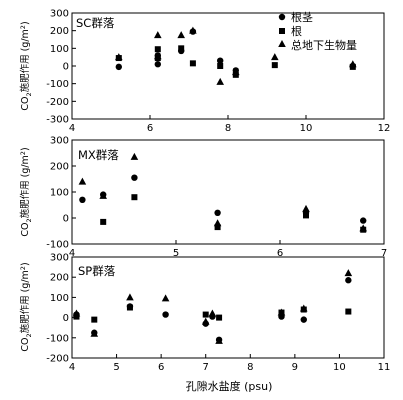 This screenshot has width=403, height=400. What do you see at coordinates (296, 31) in the screenshot?
I see `legend-label: 根` at bounding box center [296, 31].